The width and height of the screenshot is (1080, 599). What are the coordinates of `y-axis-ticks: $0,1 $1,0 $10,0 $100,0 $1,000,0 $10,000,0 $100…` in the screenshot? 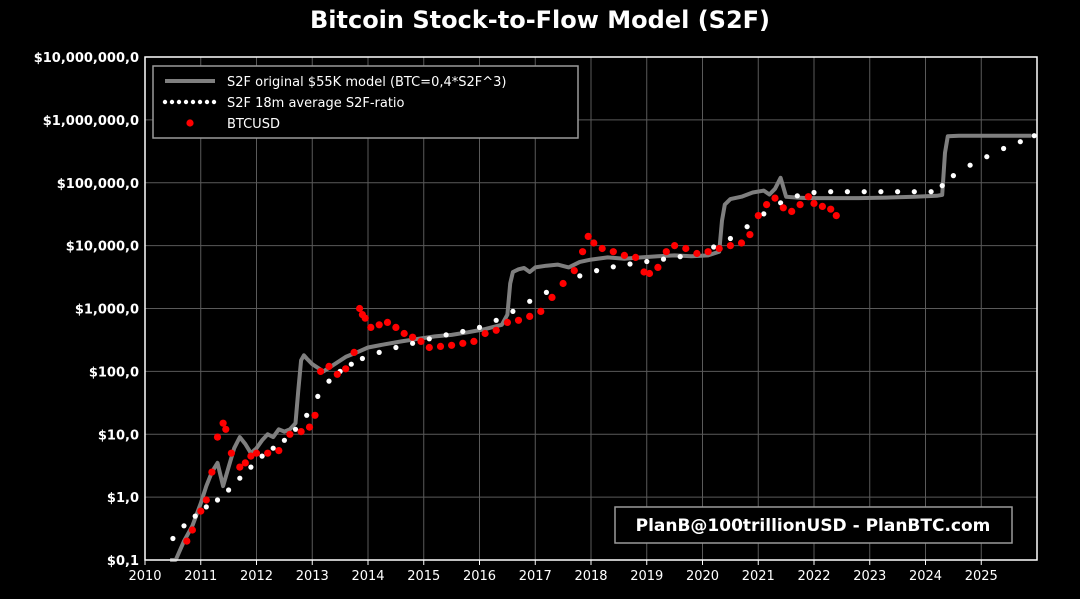 It's located at (86, 310).